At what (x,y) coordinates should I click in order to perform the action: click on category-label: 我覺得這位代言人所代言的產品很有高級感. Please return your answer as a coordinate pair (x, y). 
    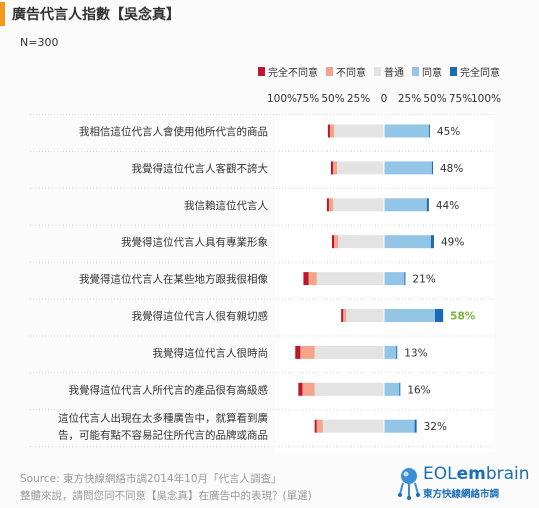
    Looking at the image, I should click on (169, 389).